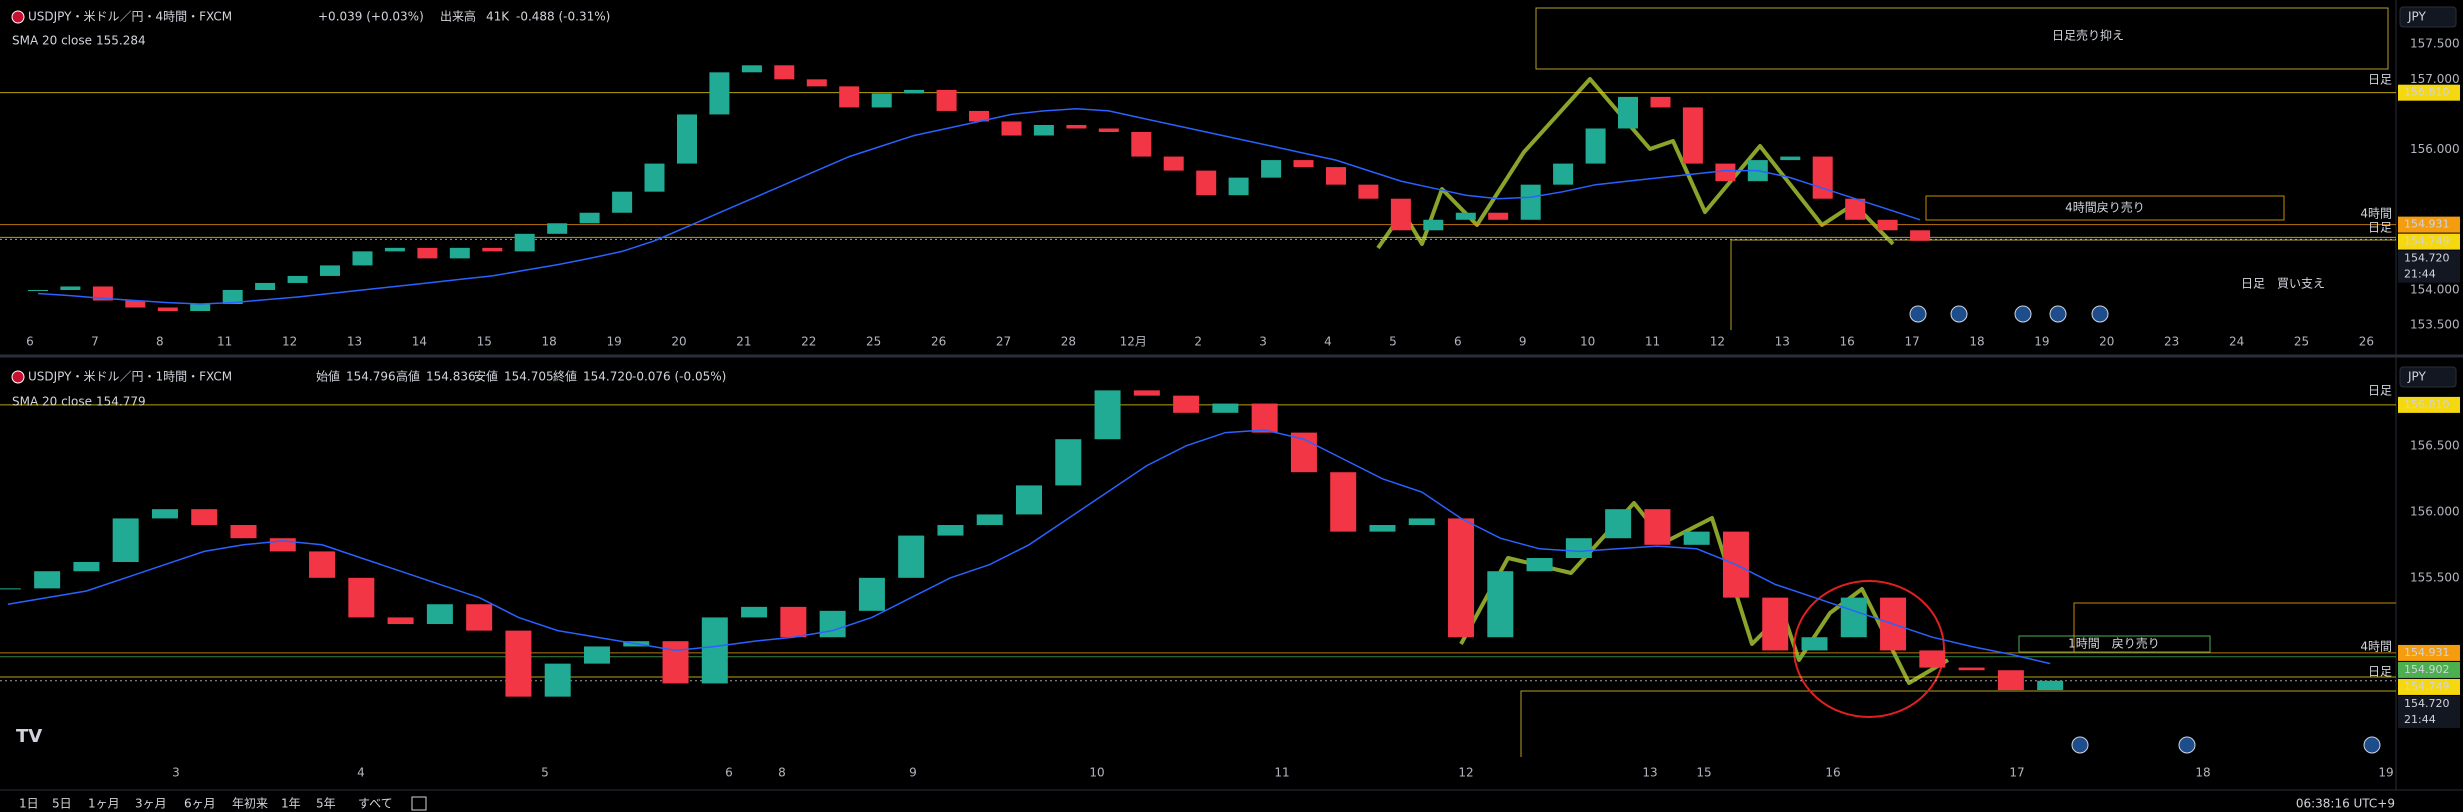 The image size is (2463, 812). I want to click on x-tick-label: 12, so click(1717, 342).